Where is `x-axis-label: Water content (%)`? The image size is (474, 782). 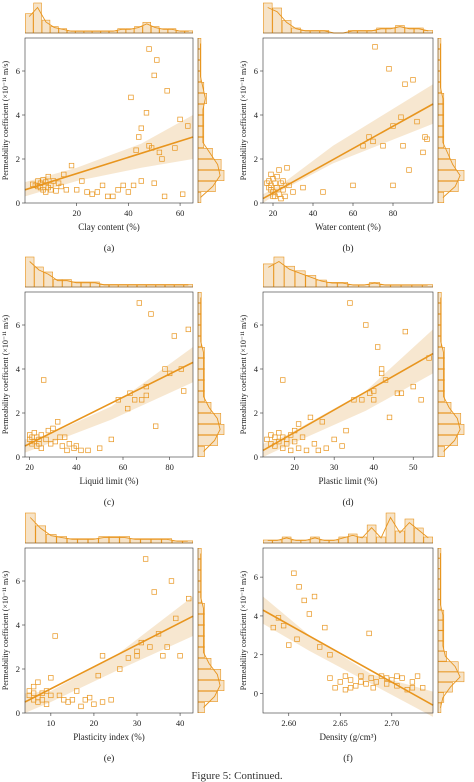
x-axis-label: Water content (%) is located at coordinates (348, 227).